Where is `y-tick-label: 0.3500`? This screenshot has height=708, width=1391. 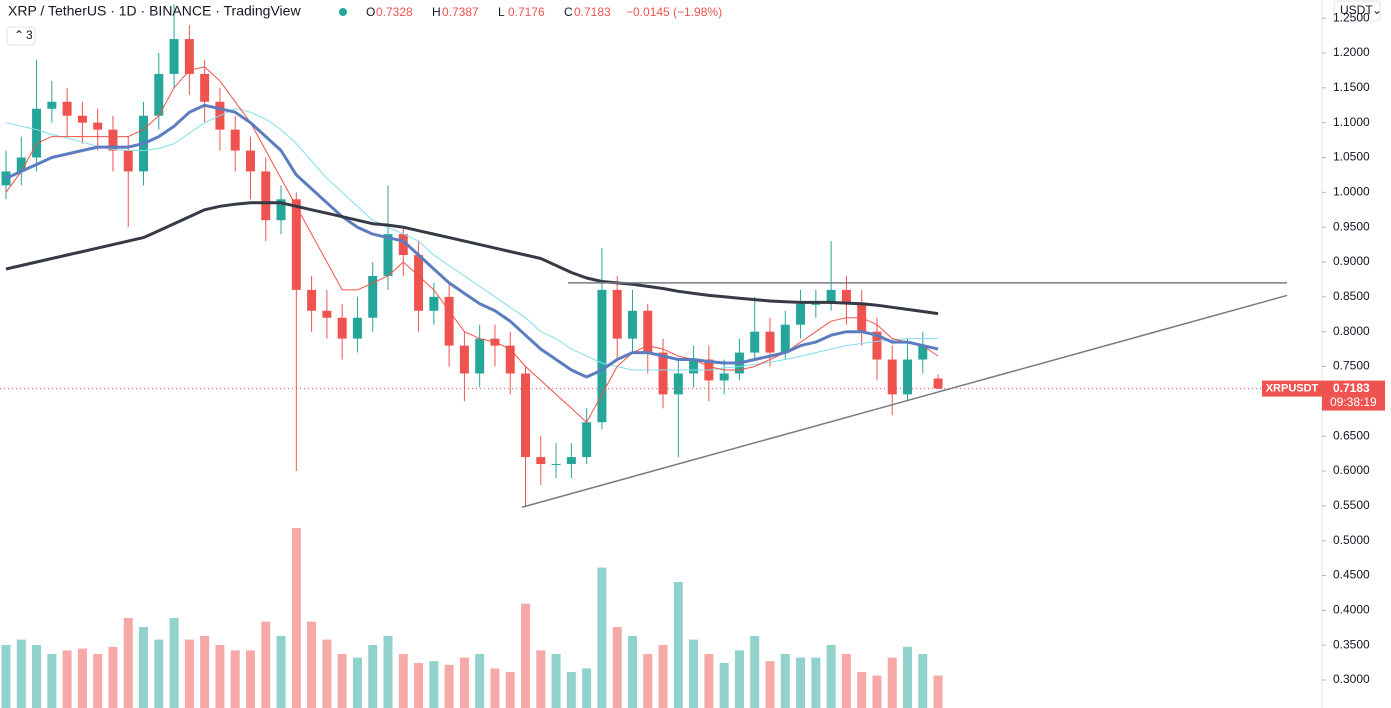
y-tick-label: 0.3500 is located at coordinates (1351, 644).